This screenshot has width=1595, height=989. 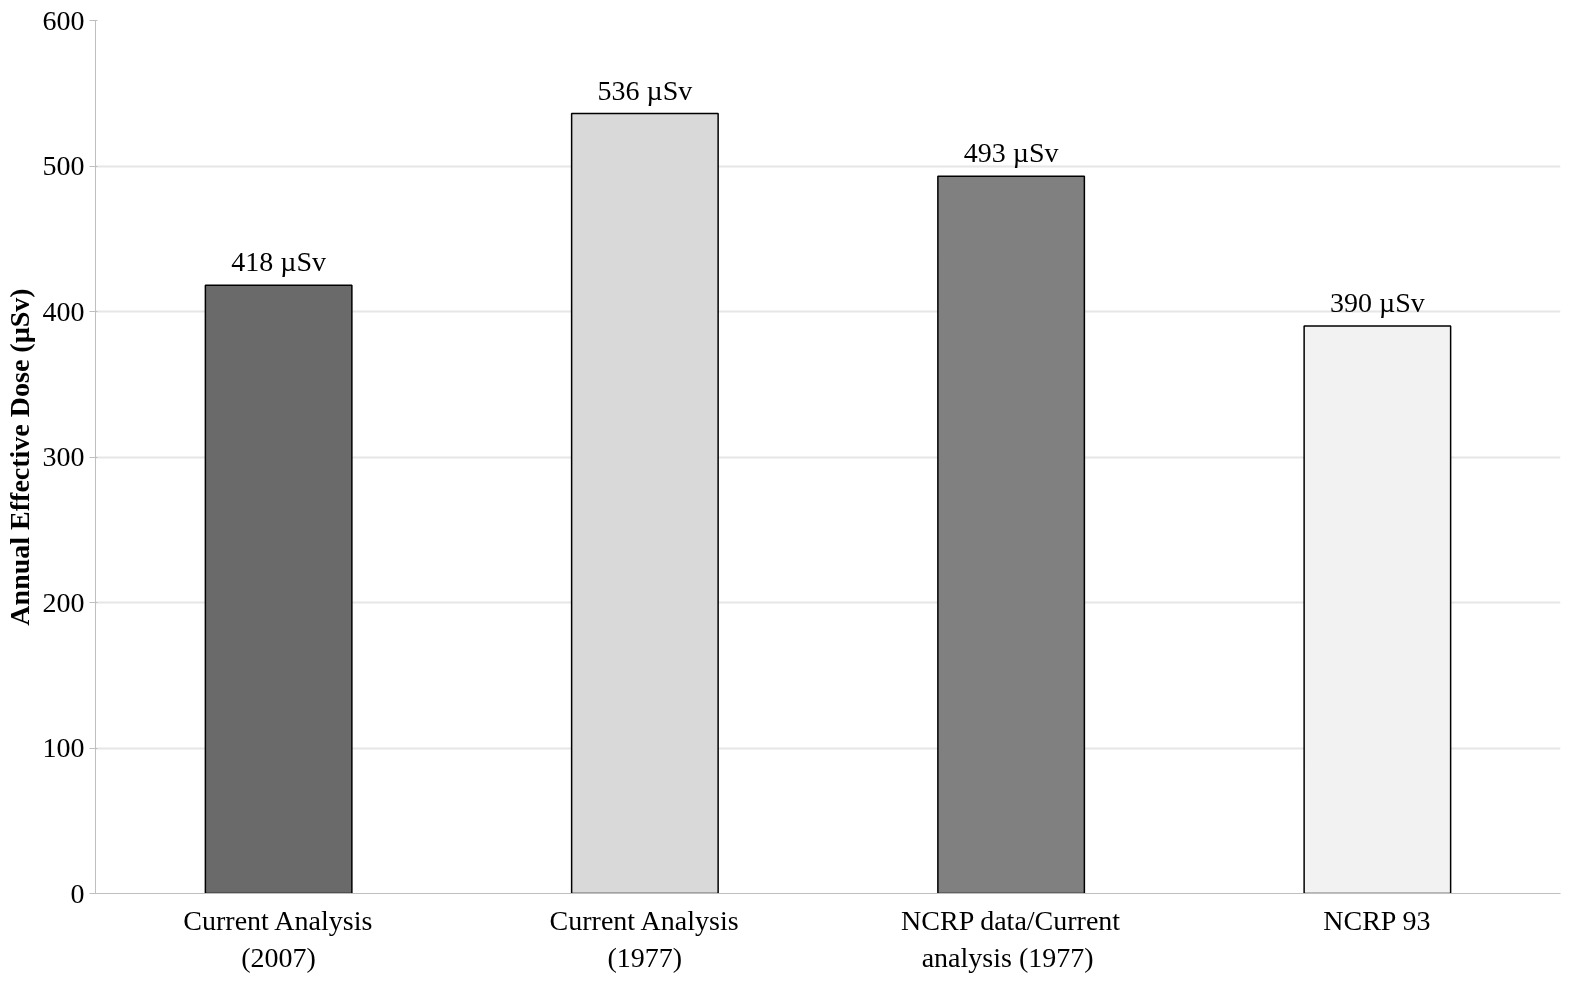 I want to click on y-tick-label: 300, so click(x=63, y=456).